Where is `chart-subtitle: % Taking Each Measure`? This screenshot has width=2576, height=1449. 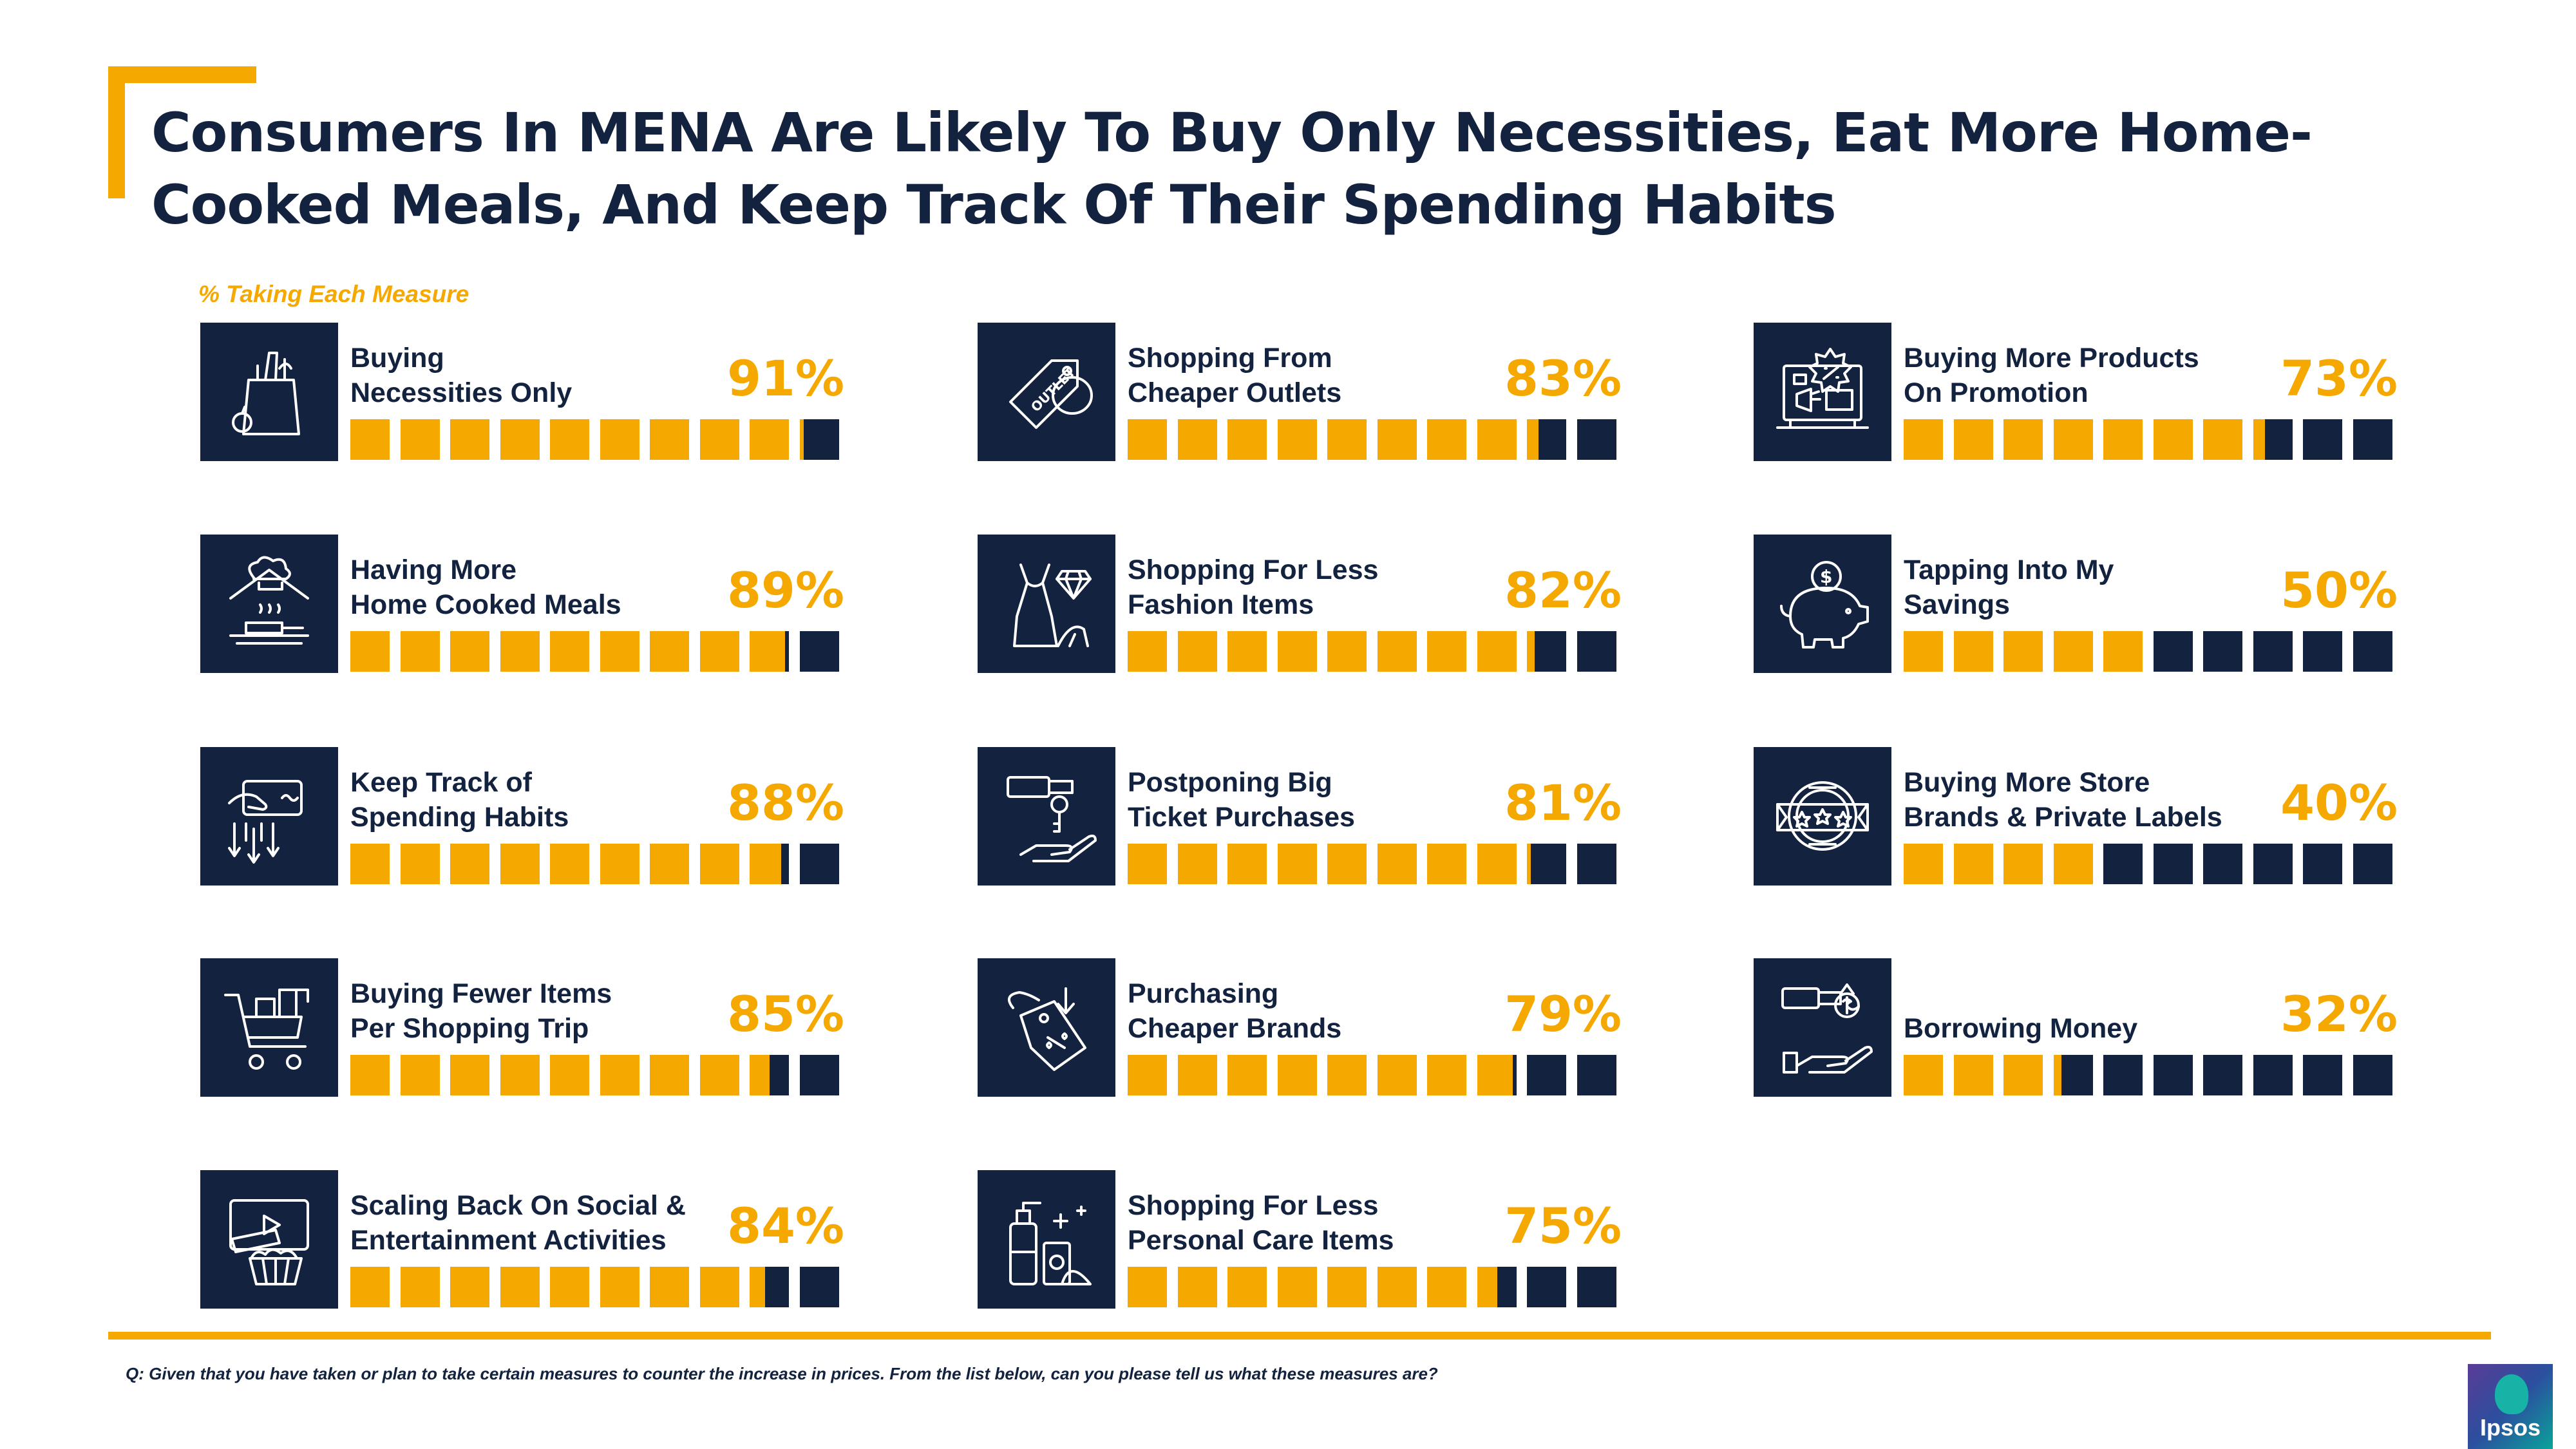
chart-subtitle: % Taking Each Measure is located at coordinates (334, 294).